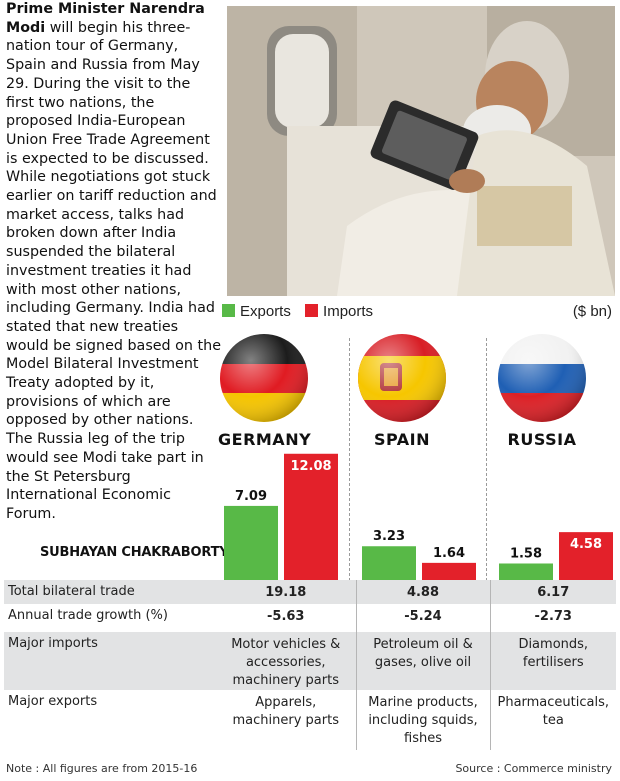  I want to click on russia-exports-value-label: 1.58, so click(526, 553).